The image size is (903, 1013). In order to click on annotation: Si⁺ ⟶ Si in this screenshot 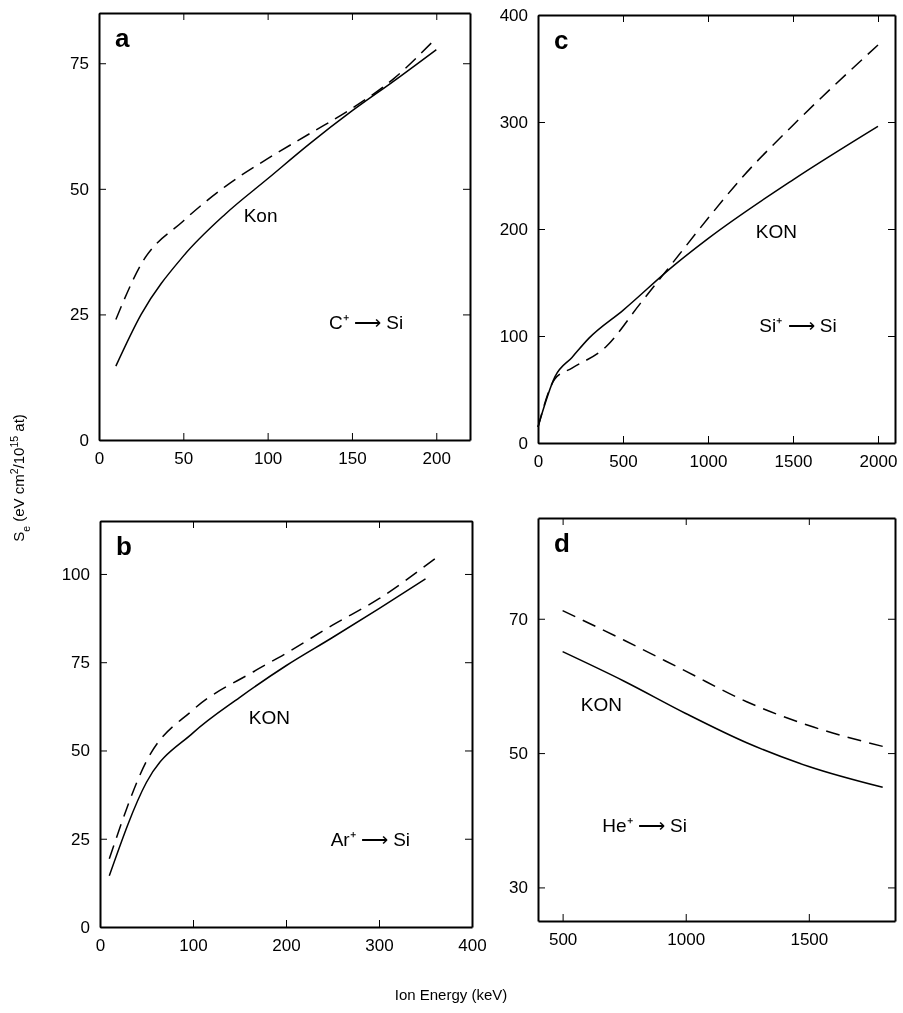, I will do `click(798, 325)`.